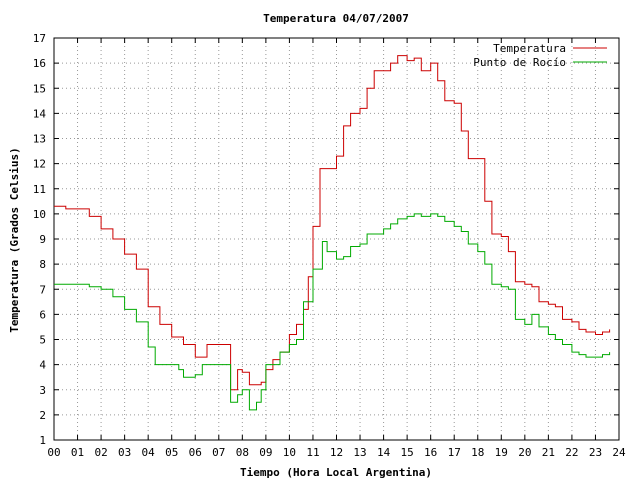 The image size is (640, 480). I want to click on x-tick-label: 14, so click(384, 452).